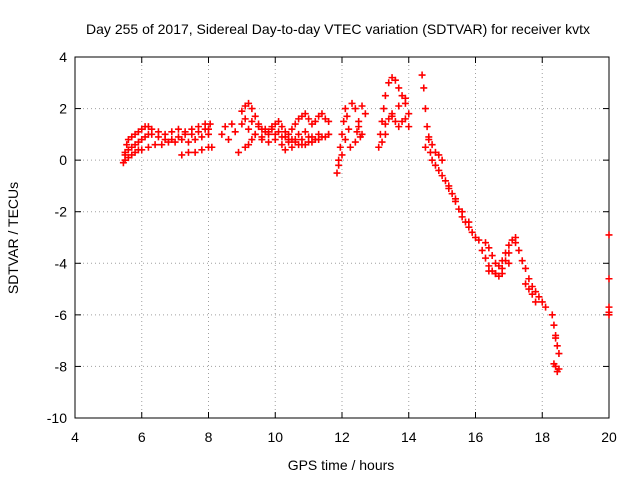 This screenshot has height=480, width=640. What do you see at coordinates (609, 437) in the screenshot?
I see `x-tick-label: 20` at bounding box center [609, 437].